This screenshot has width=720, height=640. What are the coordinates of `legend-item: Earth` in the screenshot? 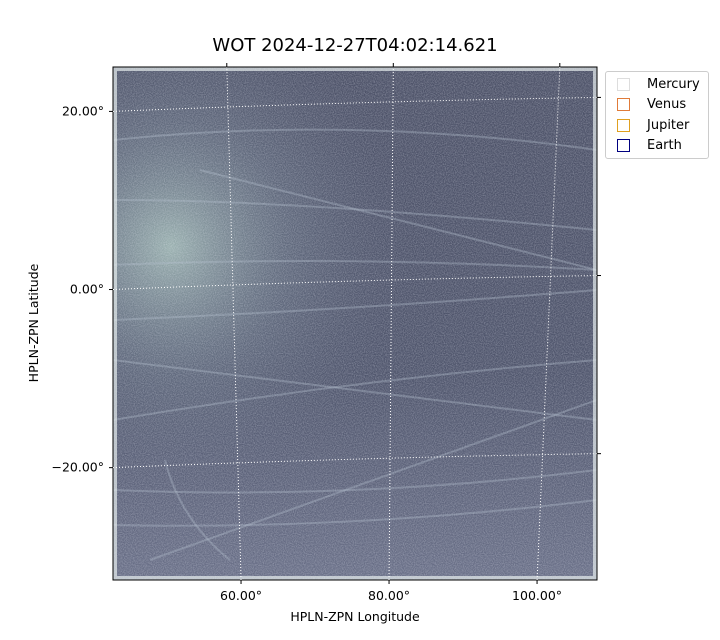 It's located at (657, 146).